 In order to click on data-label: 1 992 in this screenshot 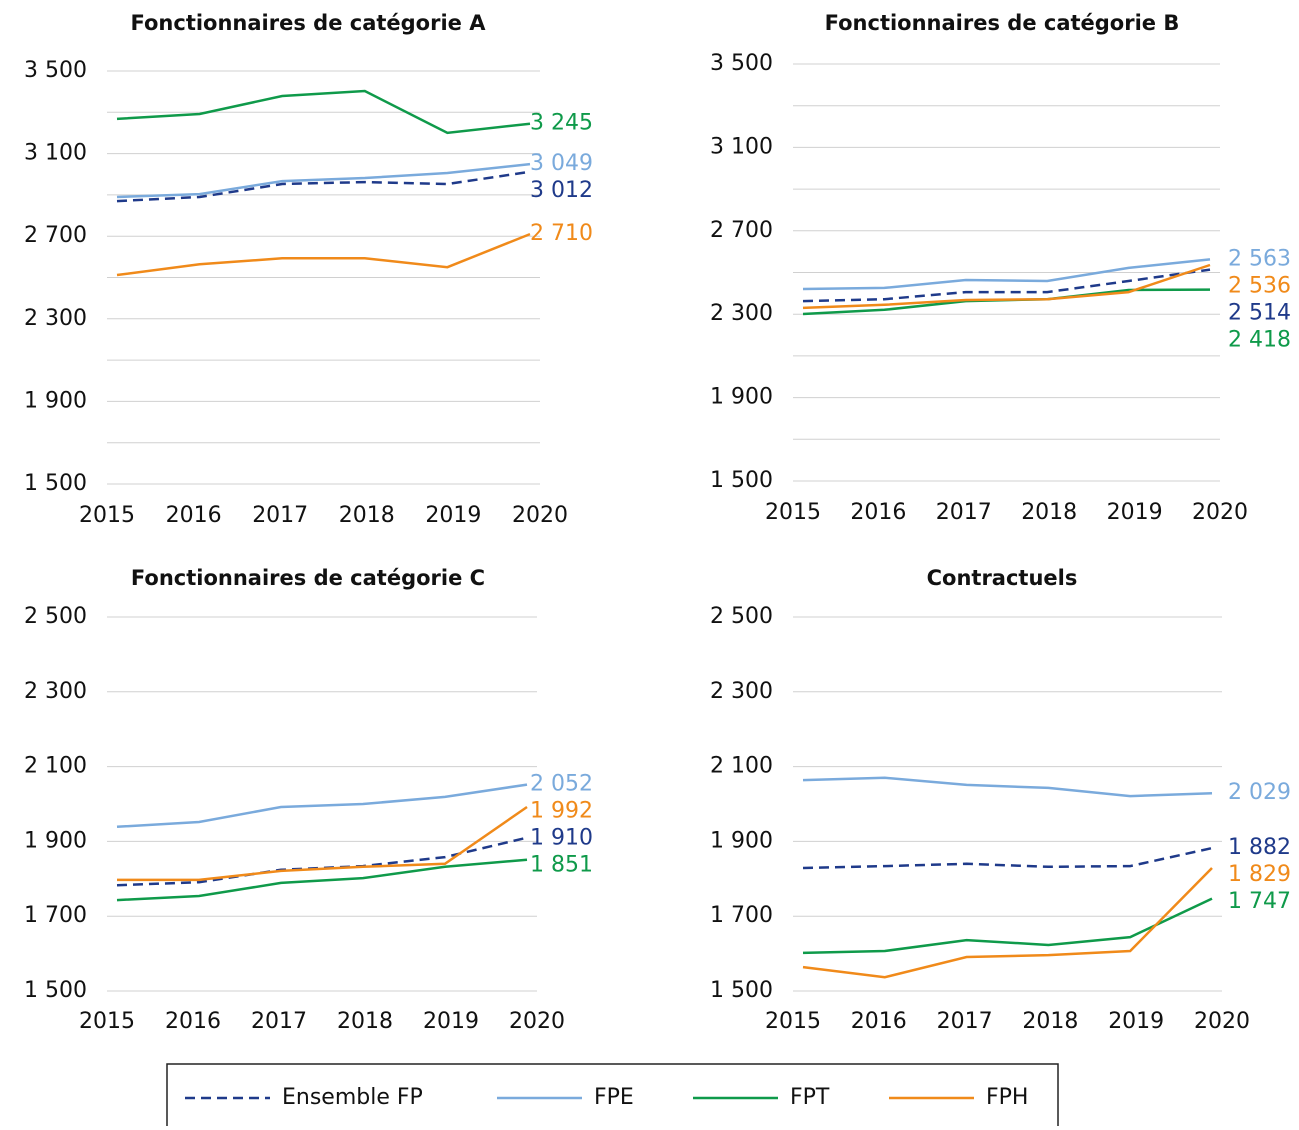, I will do `click(561, 811)`.